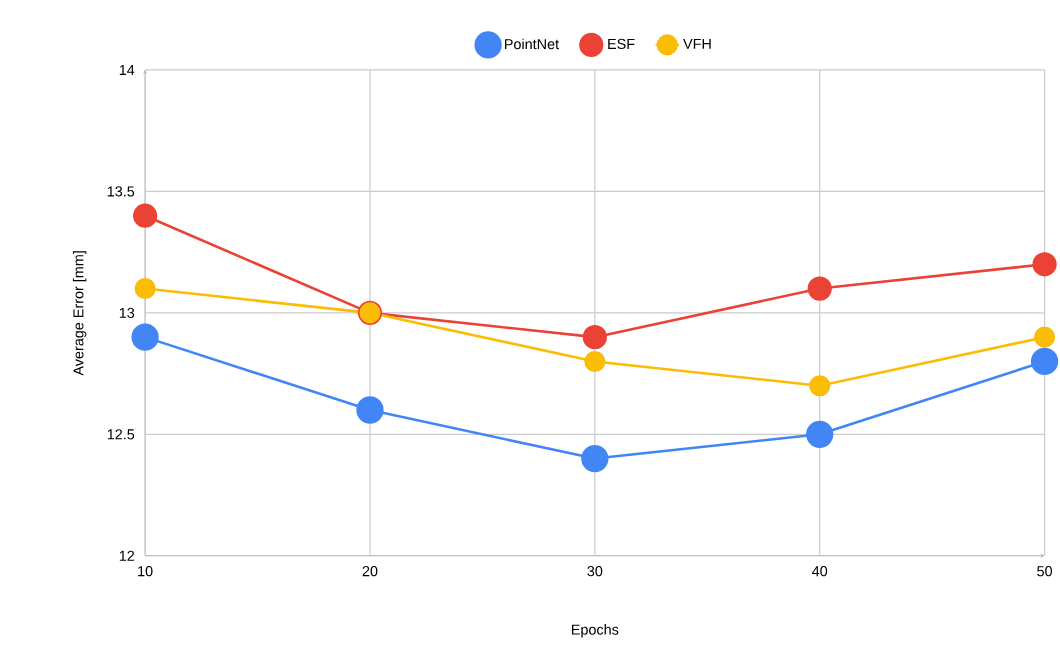 This screenshot has height=656, width=1060. Describe the element at coordinates (121, 434) in the screenshot. I see `y-tick-label: 12.5` at that location.